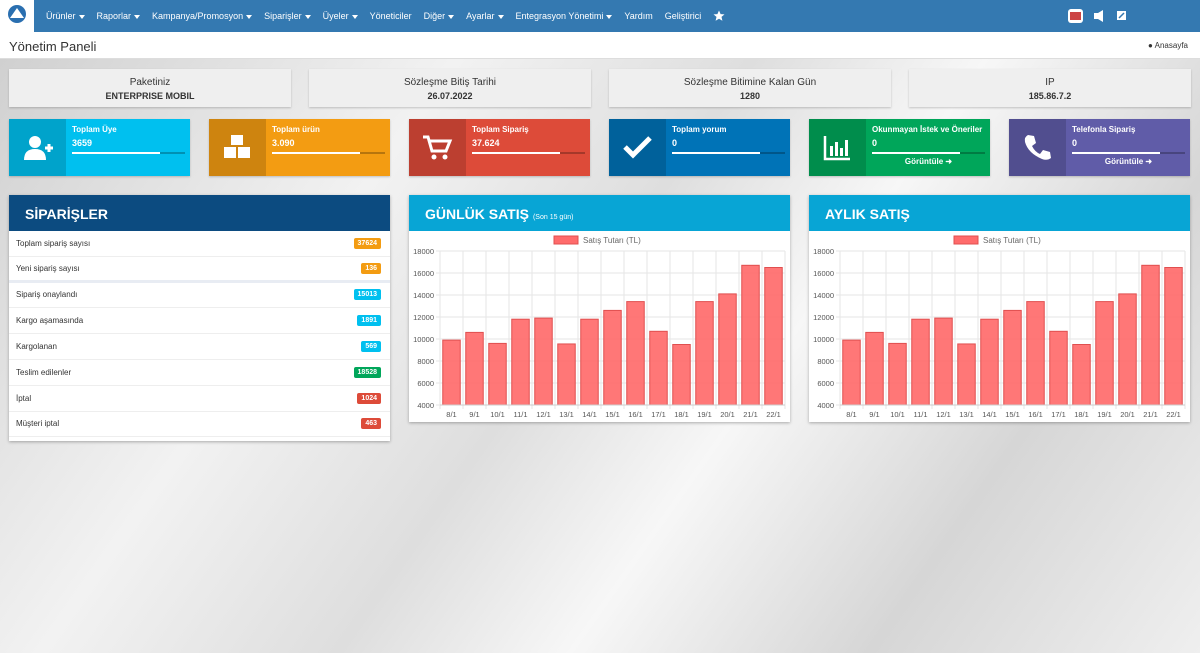  Describe the element at coordinates (1110, 16) in the screenshot. I see `top-icons` at that location.